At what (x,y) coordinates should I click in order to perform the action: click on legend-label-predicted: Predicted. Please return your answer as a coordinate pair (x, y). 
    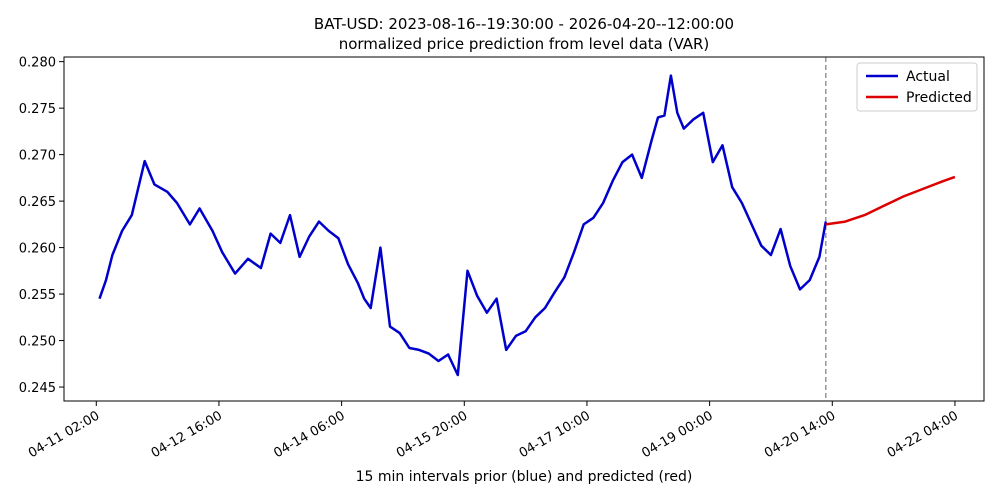
    Looking at the image, I should click on (939, 98).